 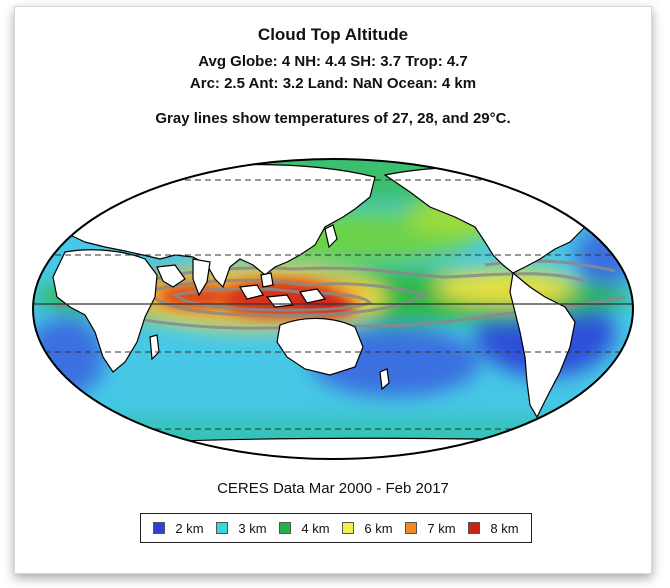 I want to click on legend: 2 km 3 km 4 km 6 km 7 km 8 km, so click(x=336, y=528).